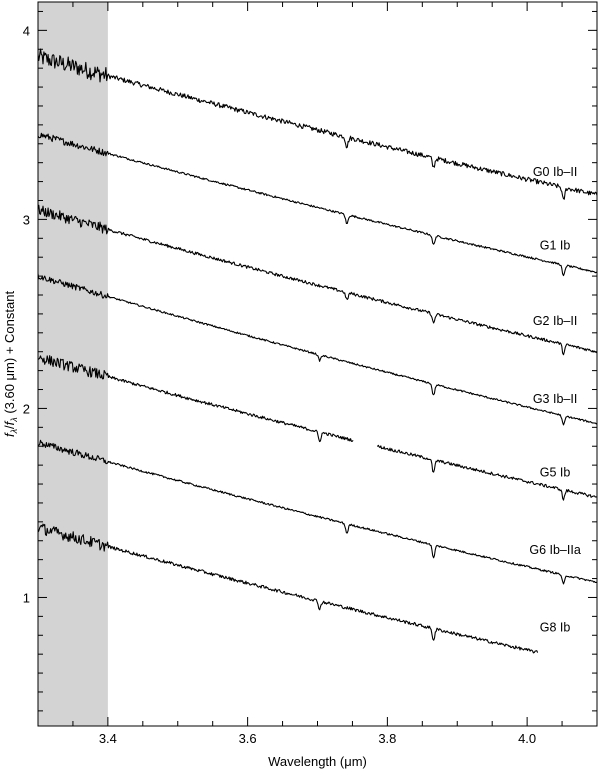 The height and width of the screenshot is (773, 600). I want to click on x-tick-label: 3.4, so click(108, 738).